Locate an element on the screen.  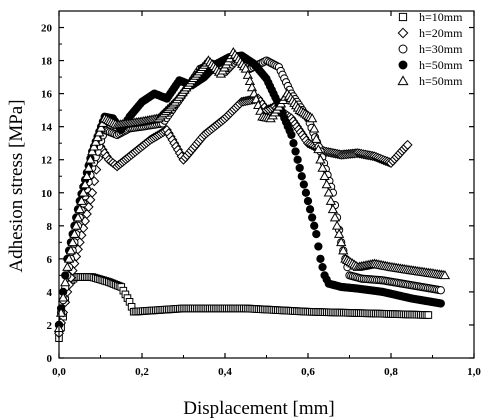
legend: h=10mm h=20mm h=30mm h=50mm h=50mm is located at coordinates (430, 49).